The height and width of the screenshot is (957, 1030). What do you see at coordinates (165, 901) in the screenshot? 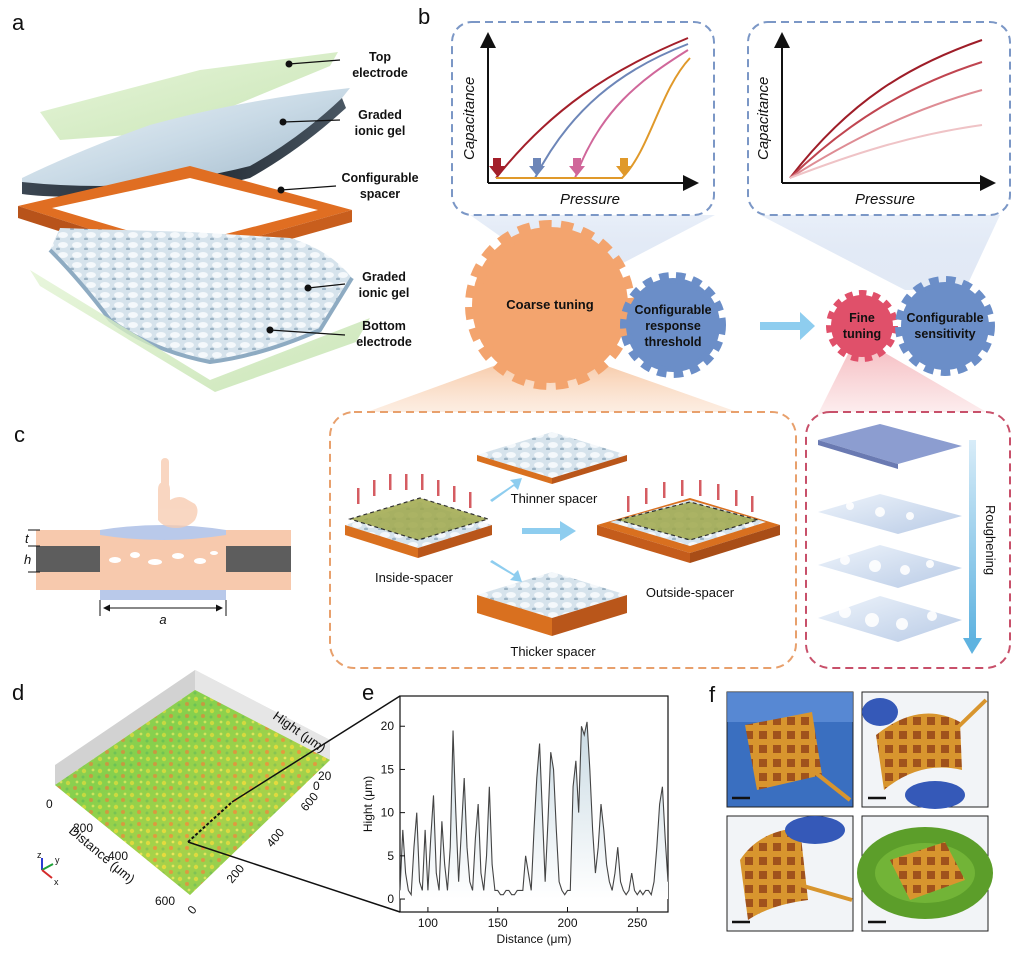
I see `d-x-tick-600: 600` at bounding box center [165, 901].